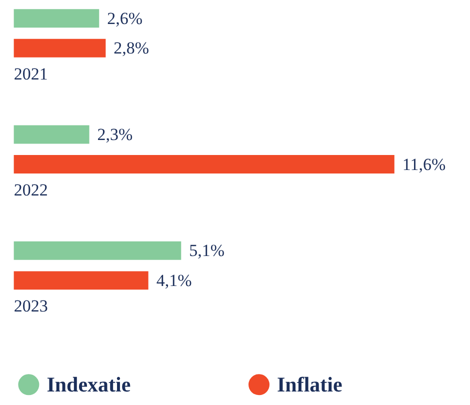 This screenshot has width=470, height=405. I want to click on data-label: 2,6%, so click(125, 18).